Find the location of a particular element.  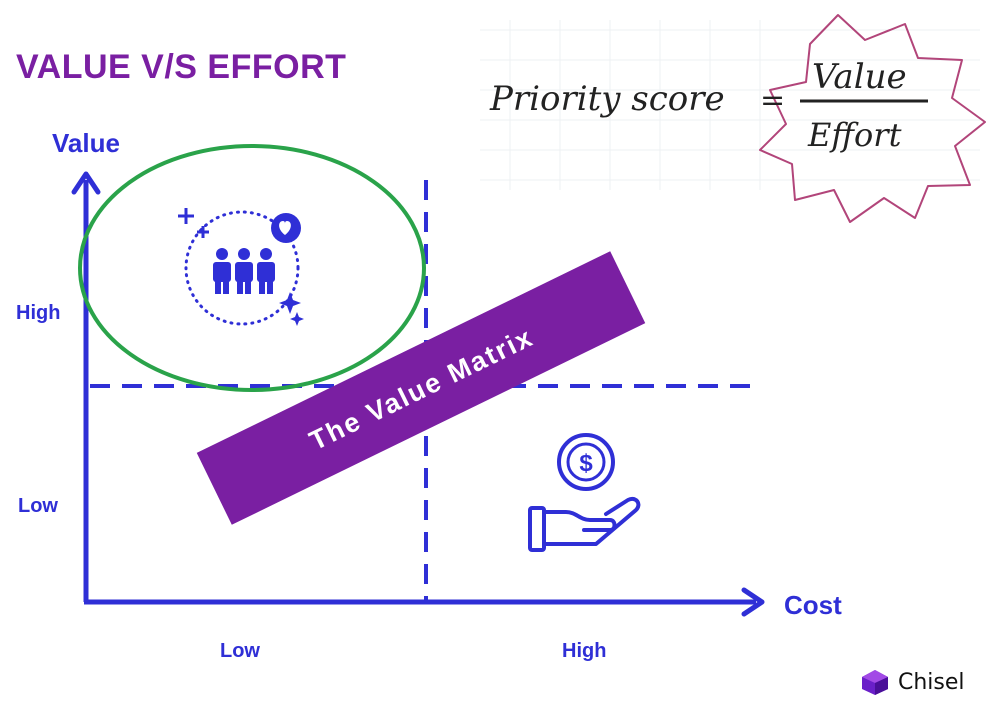

y-tick-high: High is located at coordinates (38, 313).